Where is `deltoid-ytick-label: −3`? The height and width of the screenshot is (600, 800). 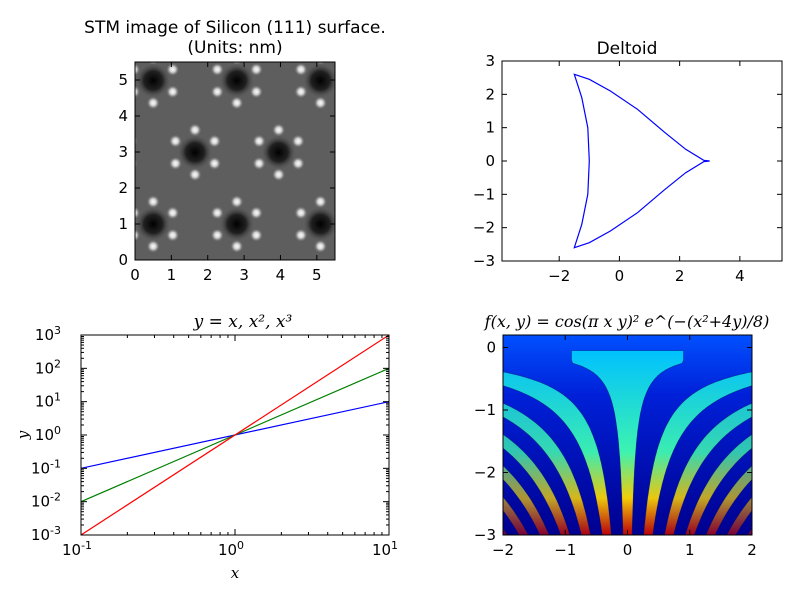
deltoid-ytick-label: −3 is located at coordinates (484, 261).